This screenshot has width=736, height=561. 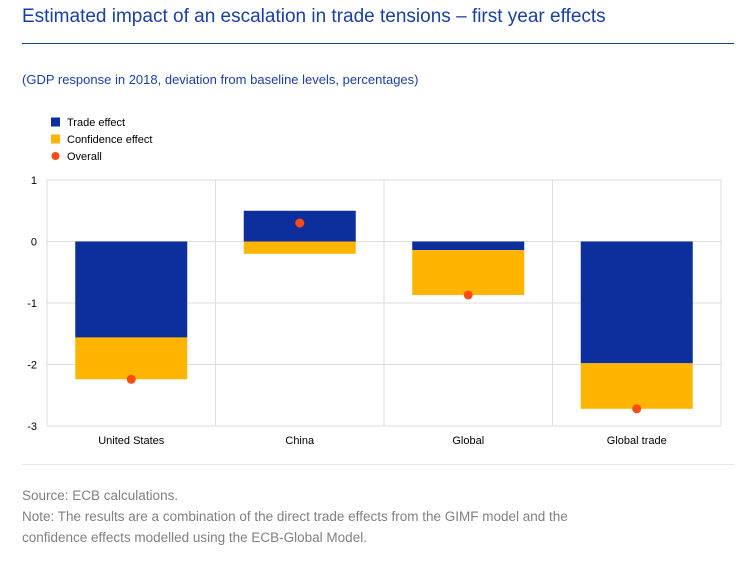 I want to click on legend-label-confidence-effect: Confidence effect, so click(x=109, y=140).